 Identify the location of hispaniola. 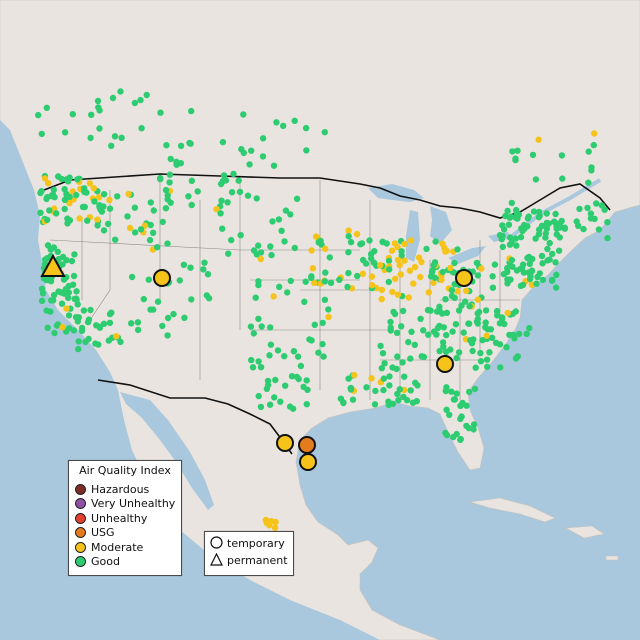
(584, 532).